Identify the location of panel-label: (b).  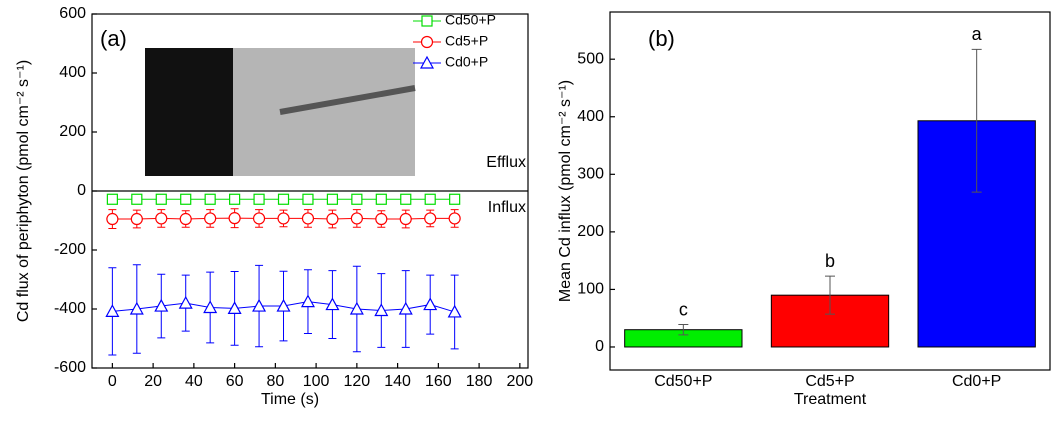
(661, 38).